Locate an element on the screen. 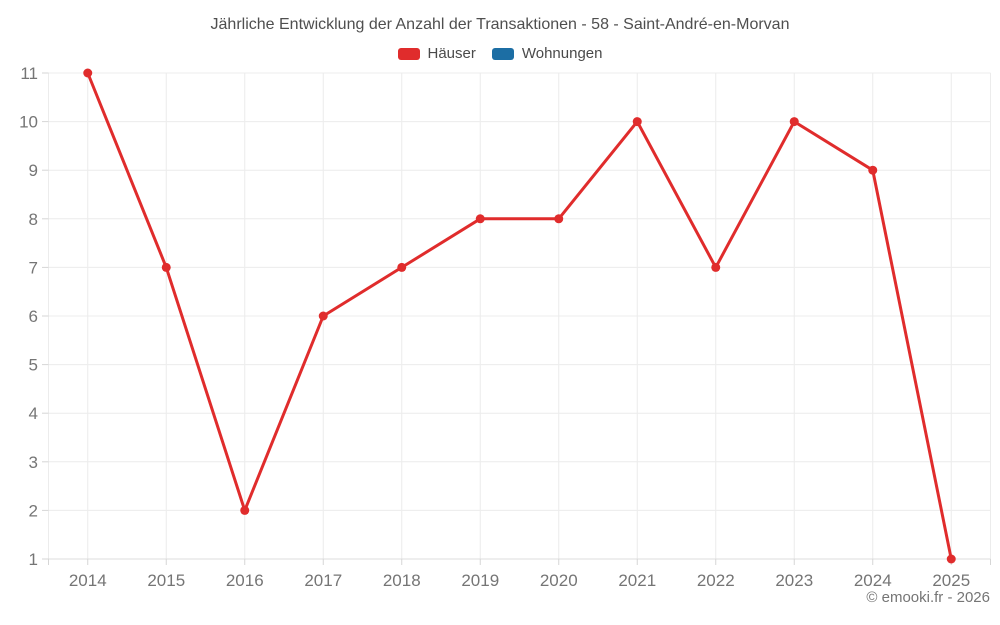  x-tick-label: 2014 is located at coordinates (88, 580).